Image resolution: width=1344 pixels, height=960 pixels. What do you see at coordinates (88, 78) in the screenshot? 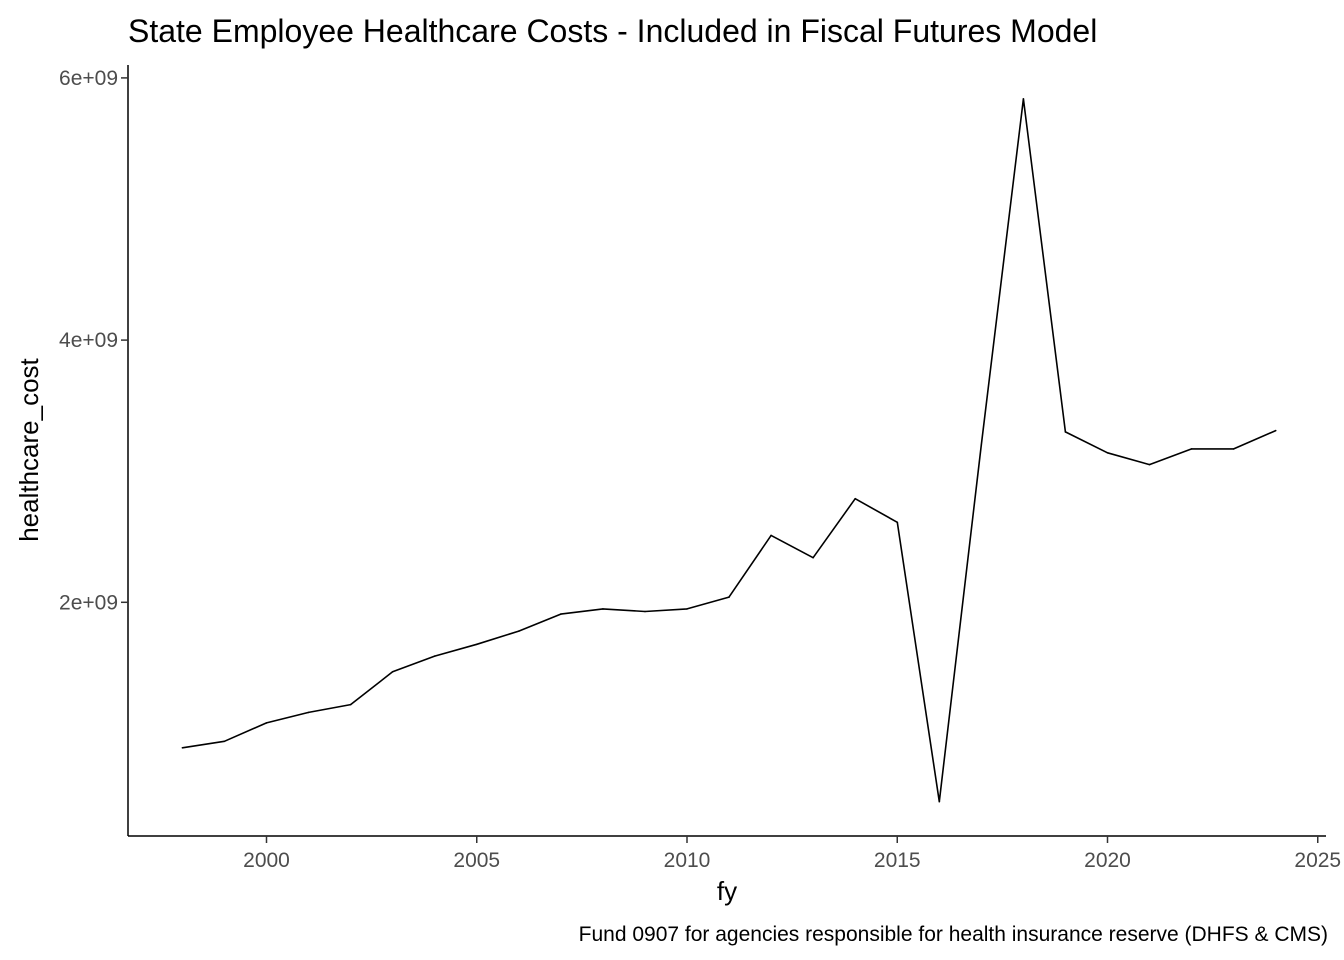
I see `y-tick-label: 6e+09` at bounding box center [88, 78].